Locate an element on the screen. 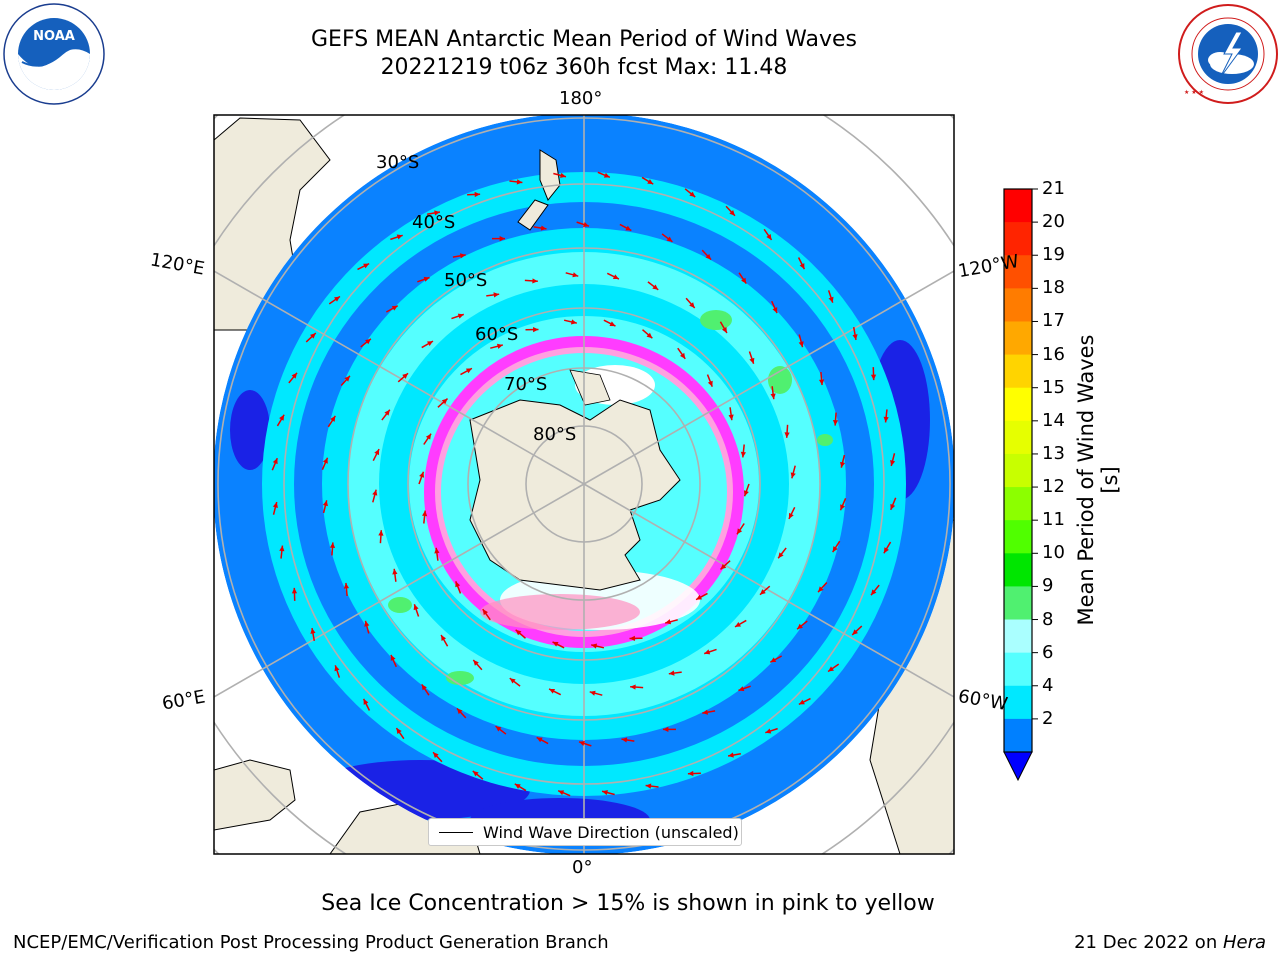  colorbar-tick-label: 12 is located at coordinates (1053, 487).